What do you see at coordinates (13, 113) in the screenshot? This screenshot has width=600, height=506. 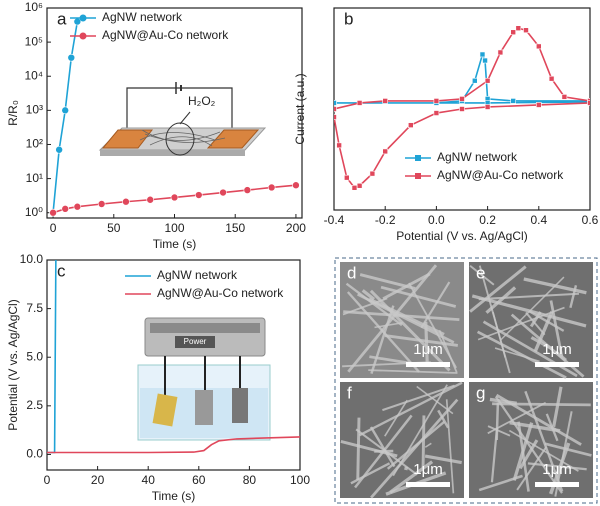 I see `y-axis-label: R/R₀` at bounding box center [13, 113].